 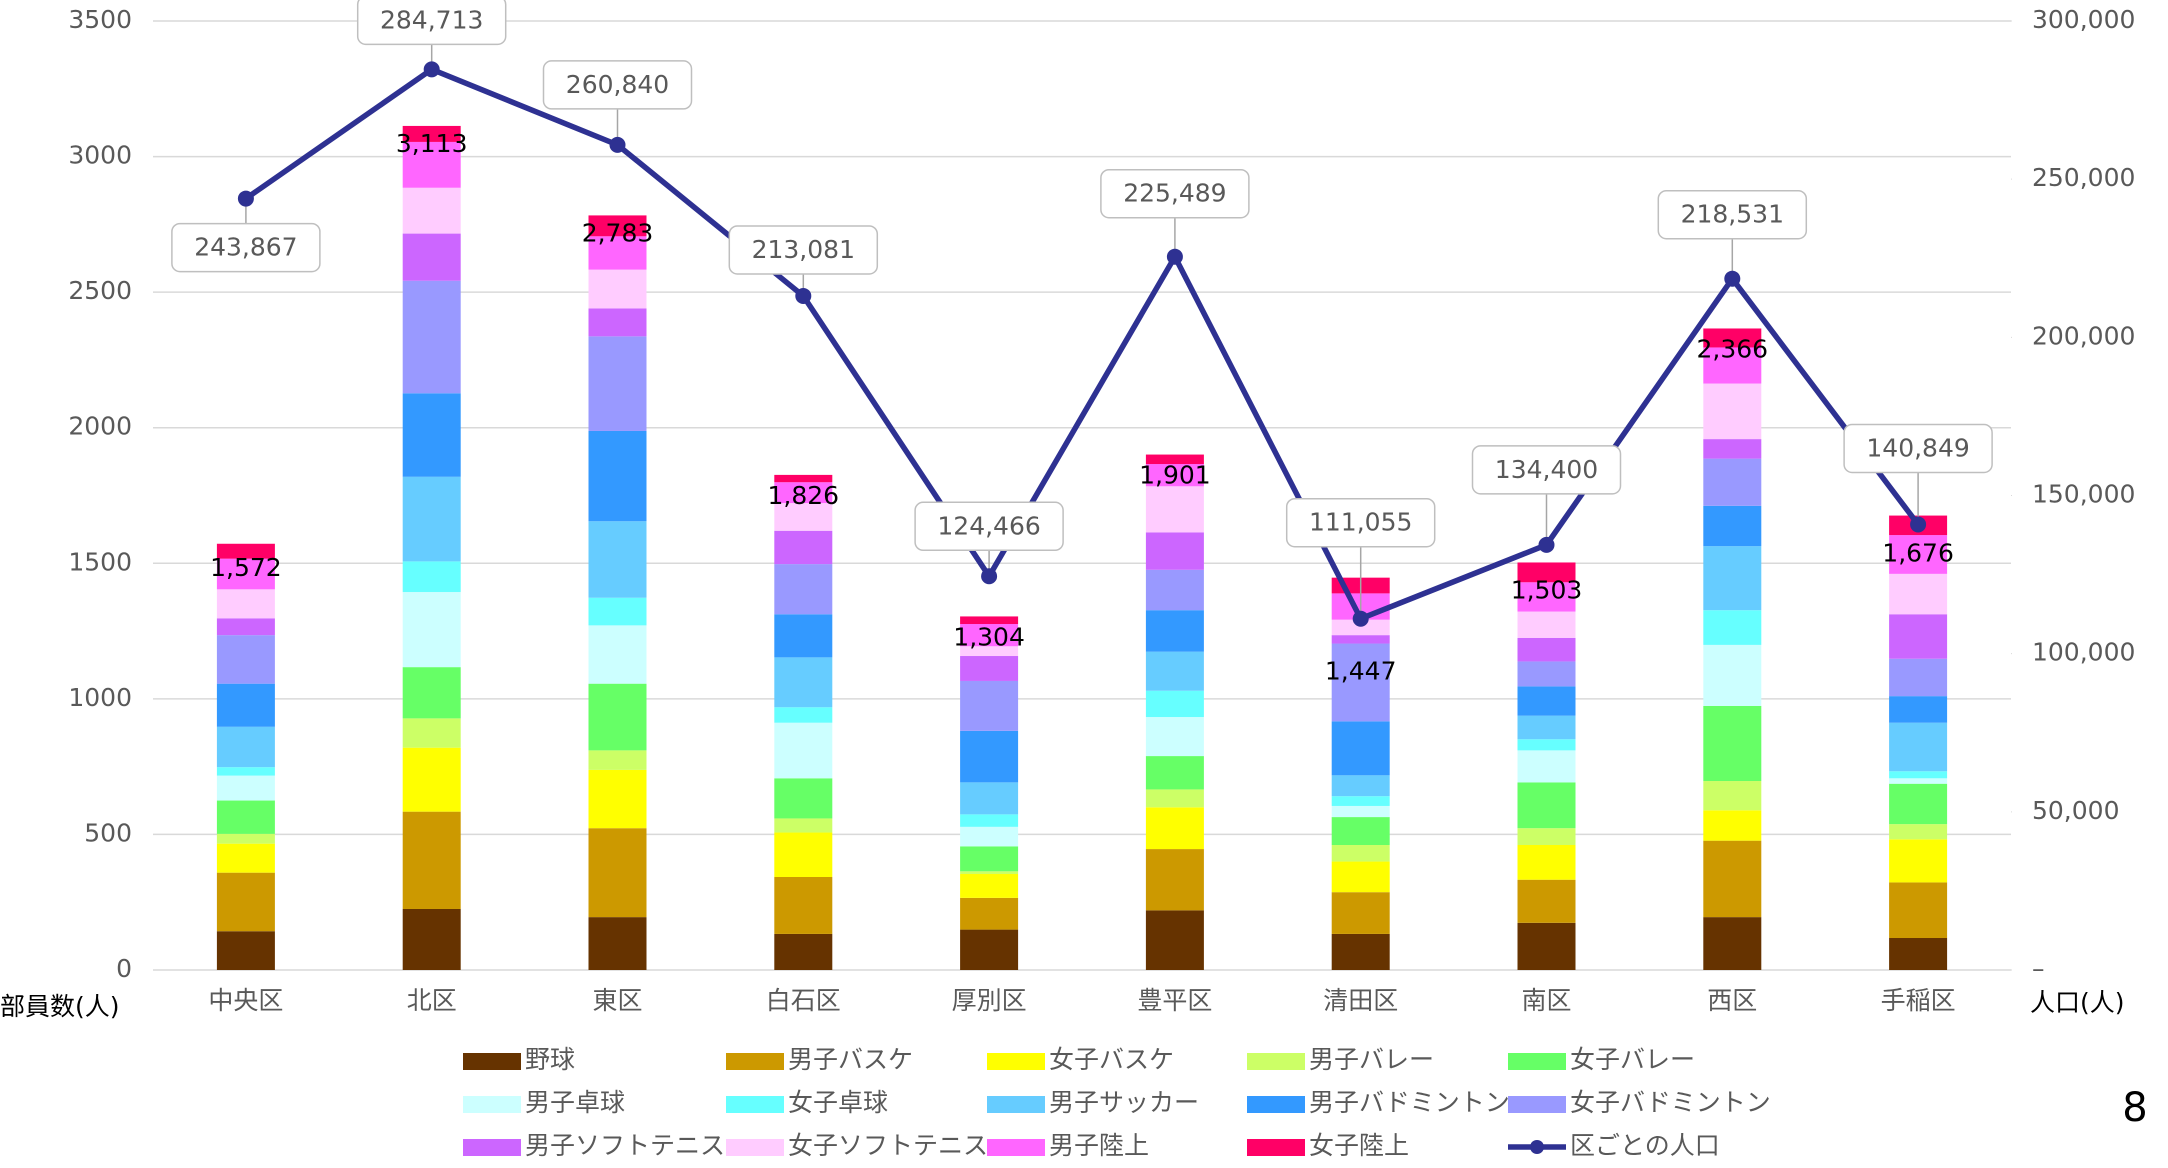 I want to click on y-tick-label: 3000, so click(x=100, y=155).